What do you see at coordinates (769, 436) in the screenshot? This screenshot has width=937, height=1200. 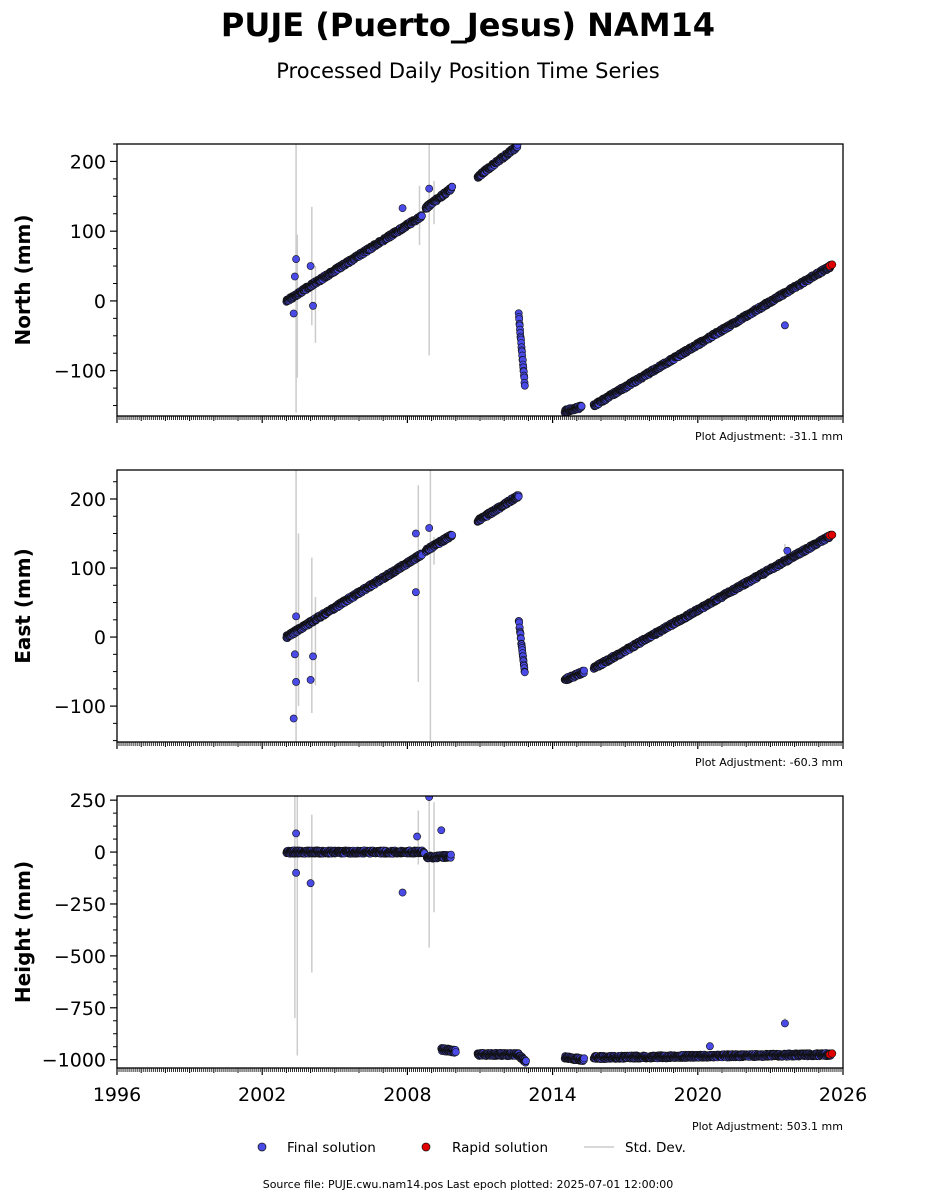 I see `plot-adjustment: Plot Adjustment: -31.1 mm` at bounding box center [769, 436].